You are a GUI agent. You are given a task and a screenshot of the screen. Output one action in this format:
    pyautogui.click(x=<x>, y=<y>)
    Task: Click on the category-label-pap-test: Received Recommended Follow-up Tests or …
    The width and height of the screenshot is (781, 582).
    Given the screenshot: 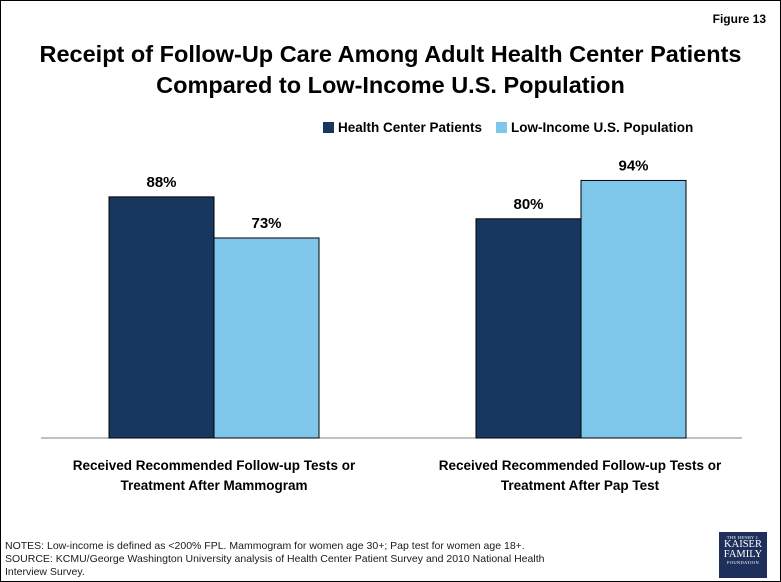 What is the action you would take?
    pyautogui.click(x=580, y=475)
    